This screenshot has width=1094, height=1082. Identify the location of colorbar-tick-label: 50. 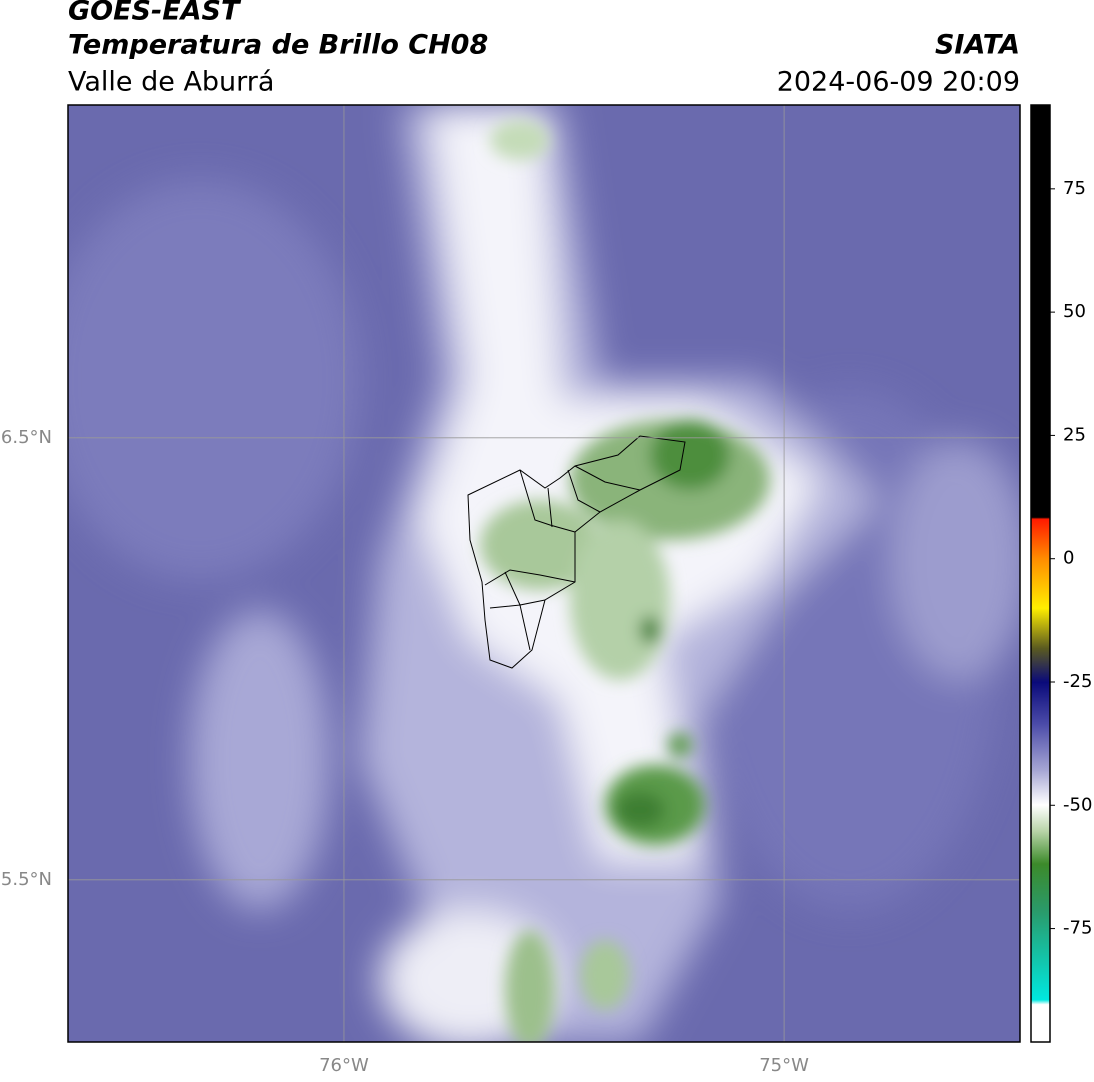
(1074, 311).